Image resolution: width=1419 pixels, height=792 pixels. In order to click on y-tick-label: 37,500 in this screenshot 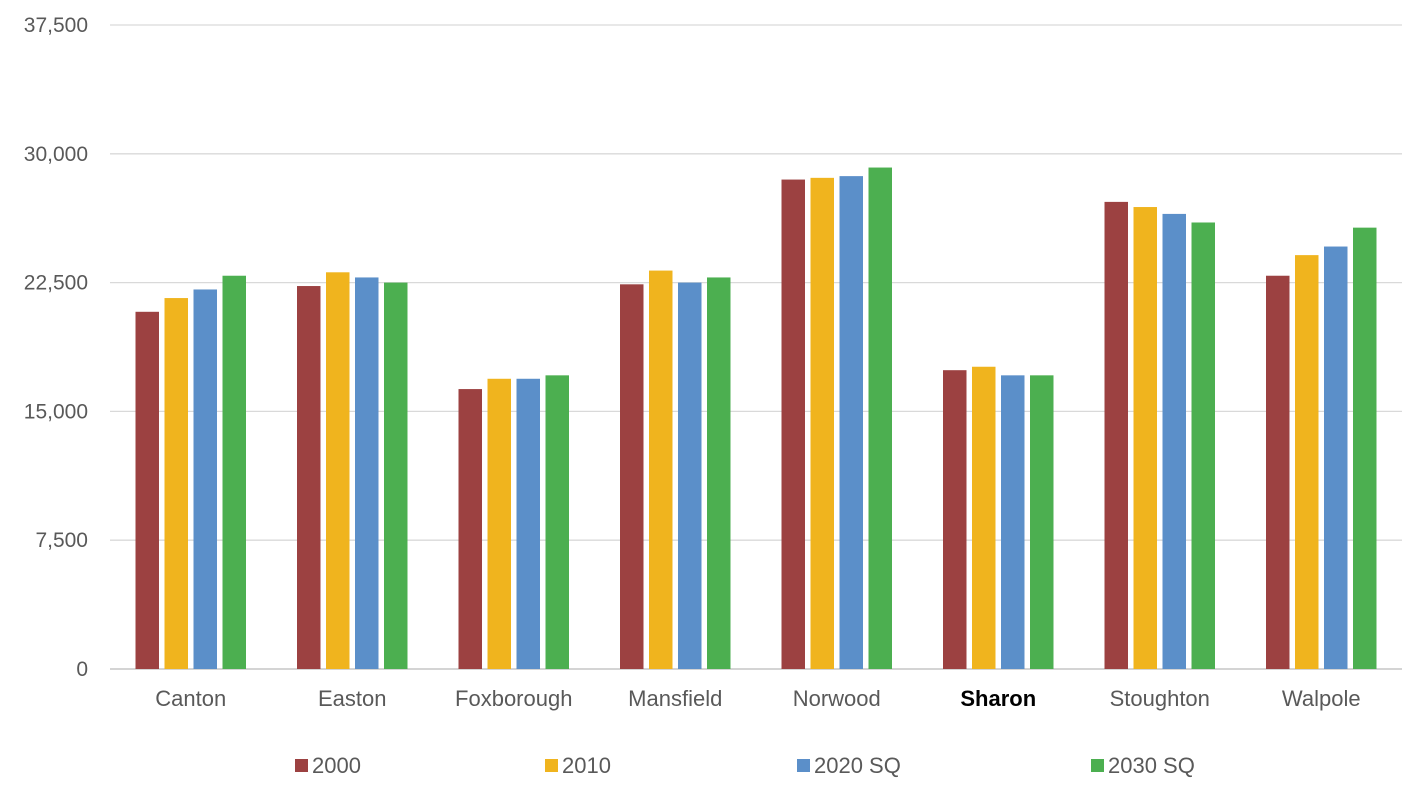, I will do `click(56, 25)`.